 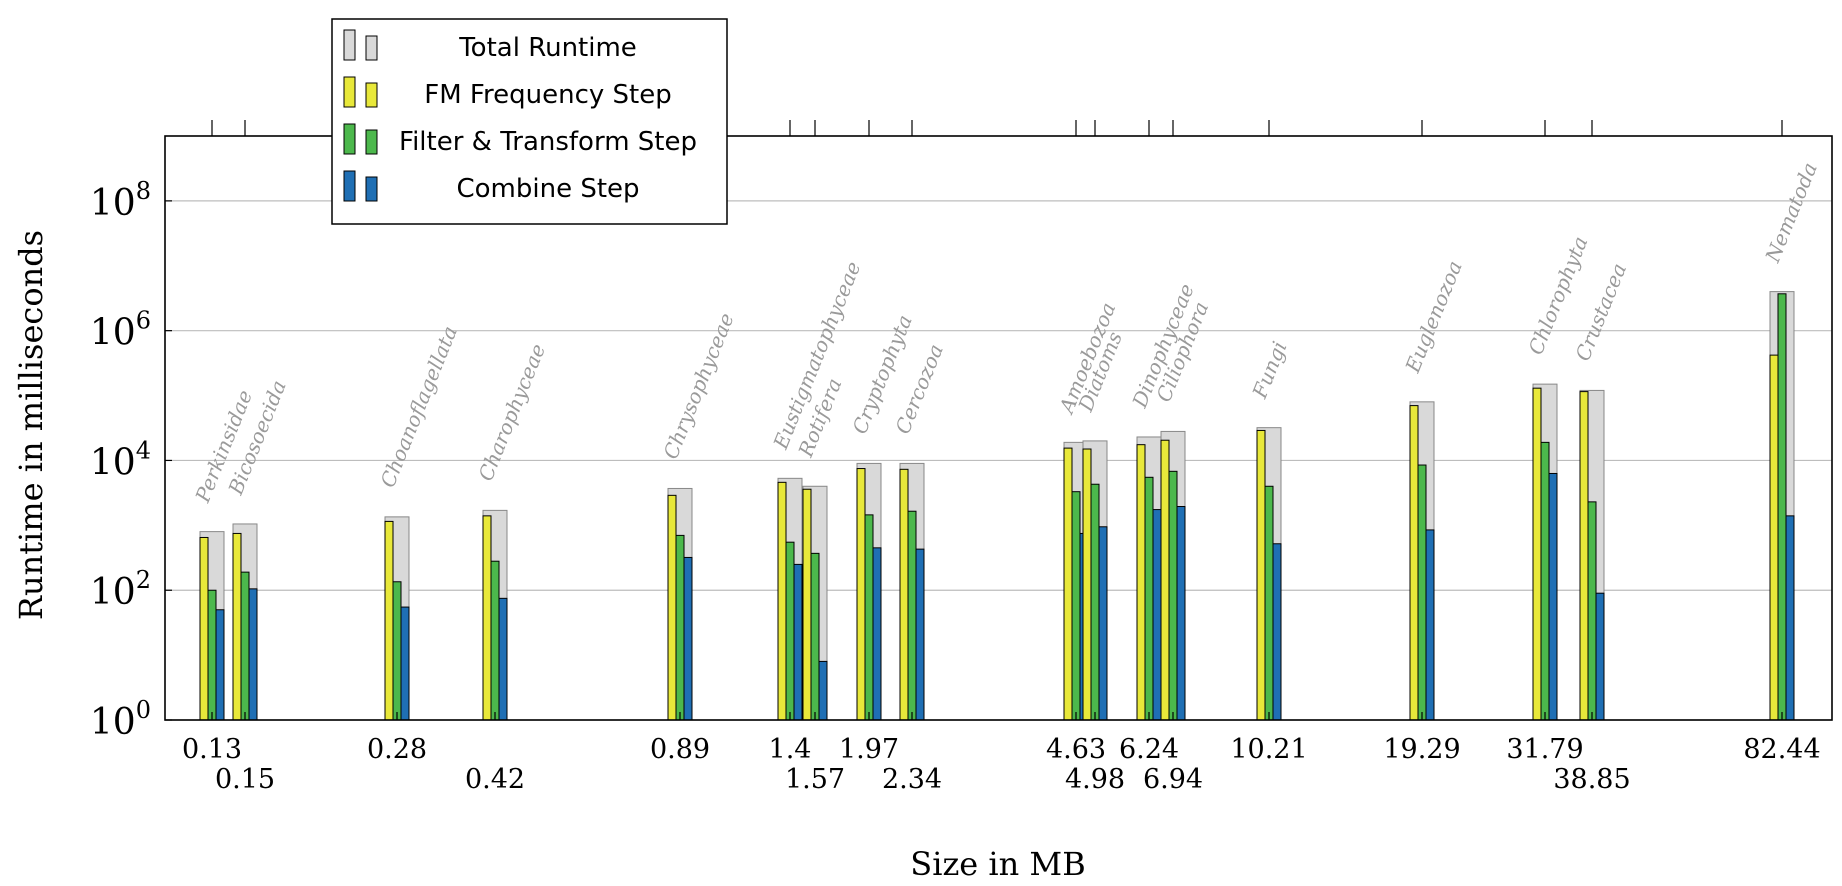 I want to click on bar-cs-chlorophyta, so click(x=1553, y=596).